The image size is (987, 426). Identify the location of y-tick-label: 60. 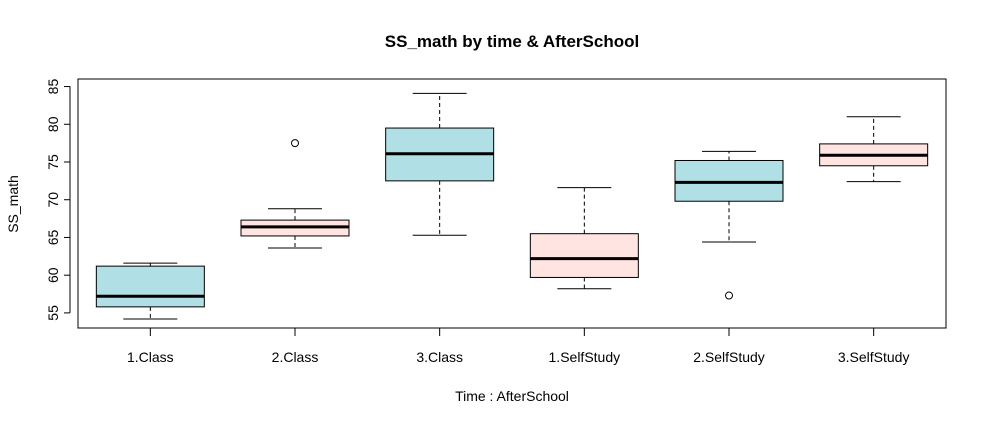
(53, 275).